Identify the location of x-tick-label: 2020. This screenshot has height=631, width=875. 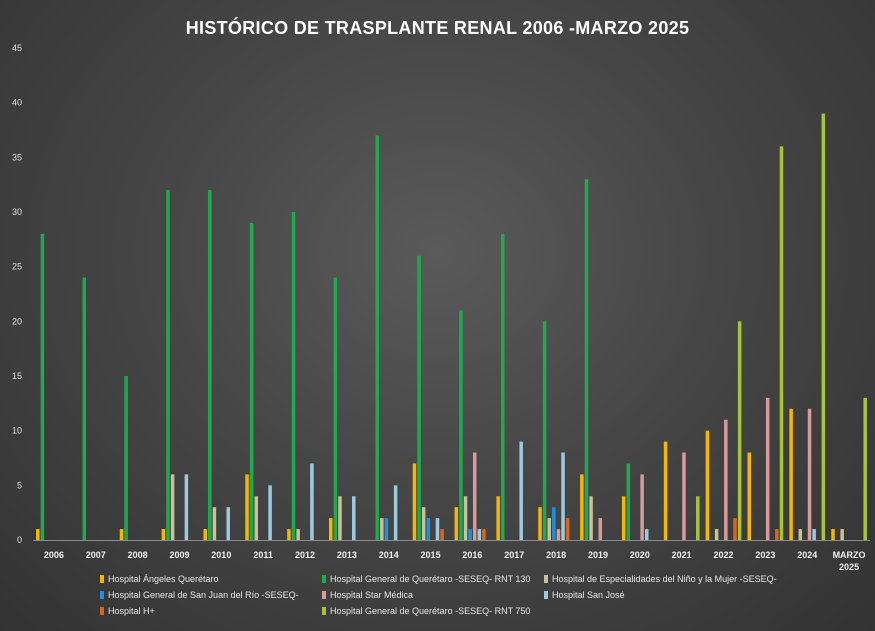
(640, 555).